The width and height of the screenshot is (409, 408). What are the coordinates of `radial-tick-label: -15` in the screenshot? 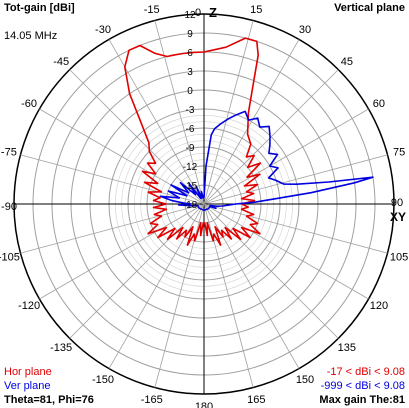 It's located at (190, 186).